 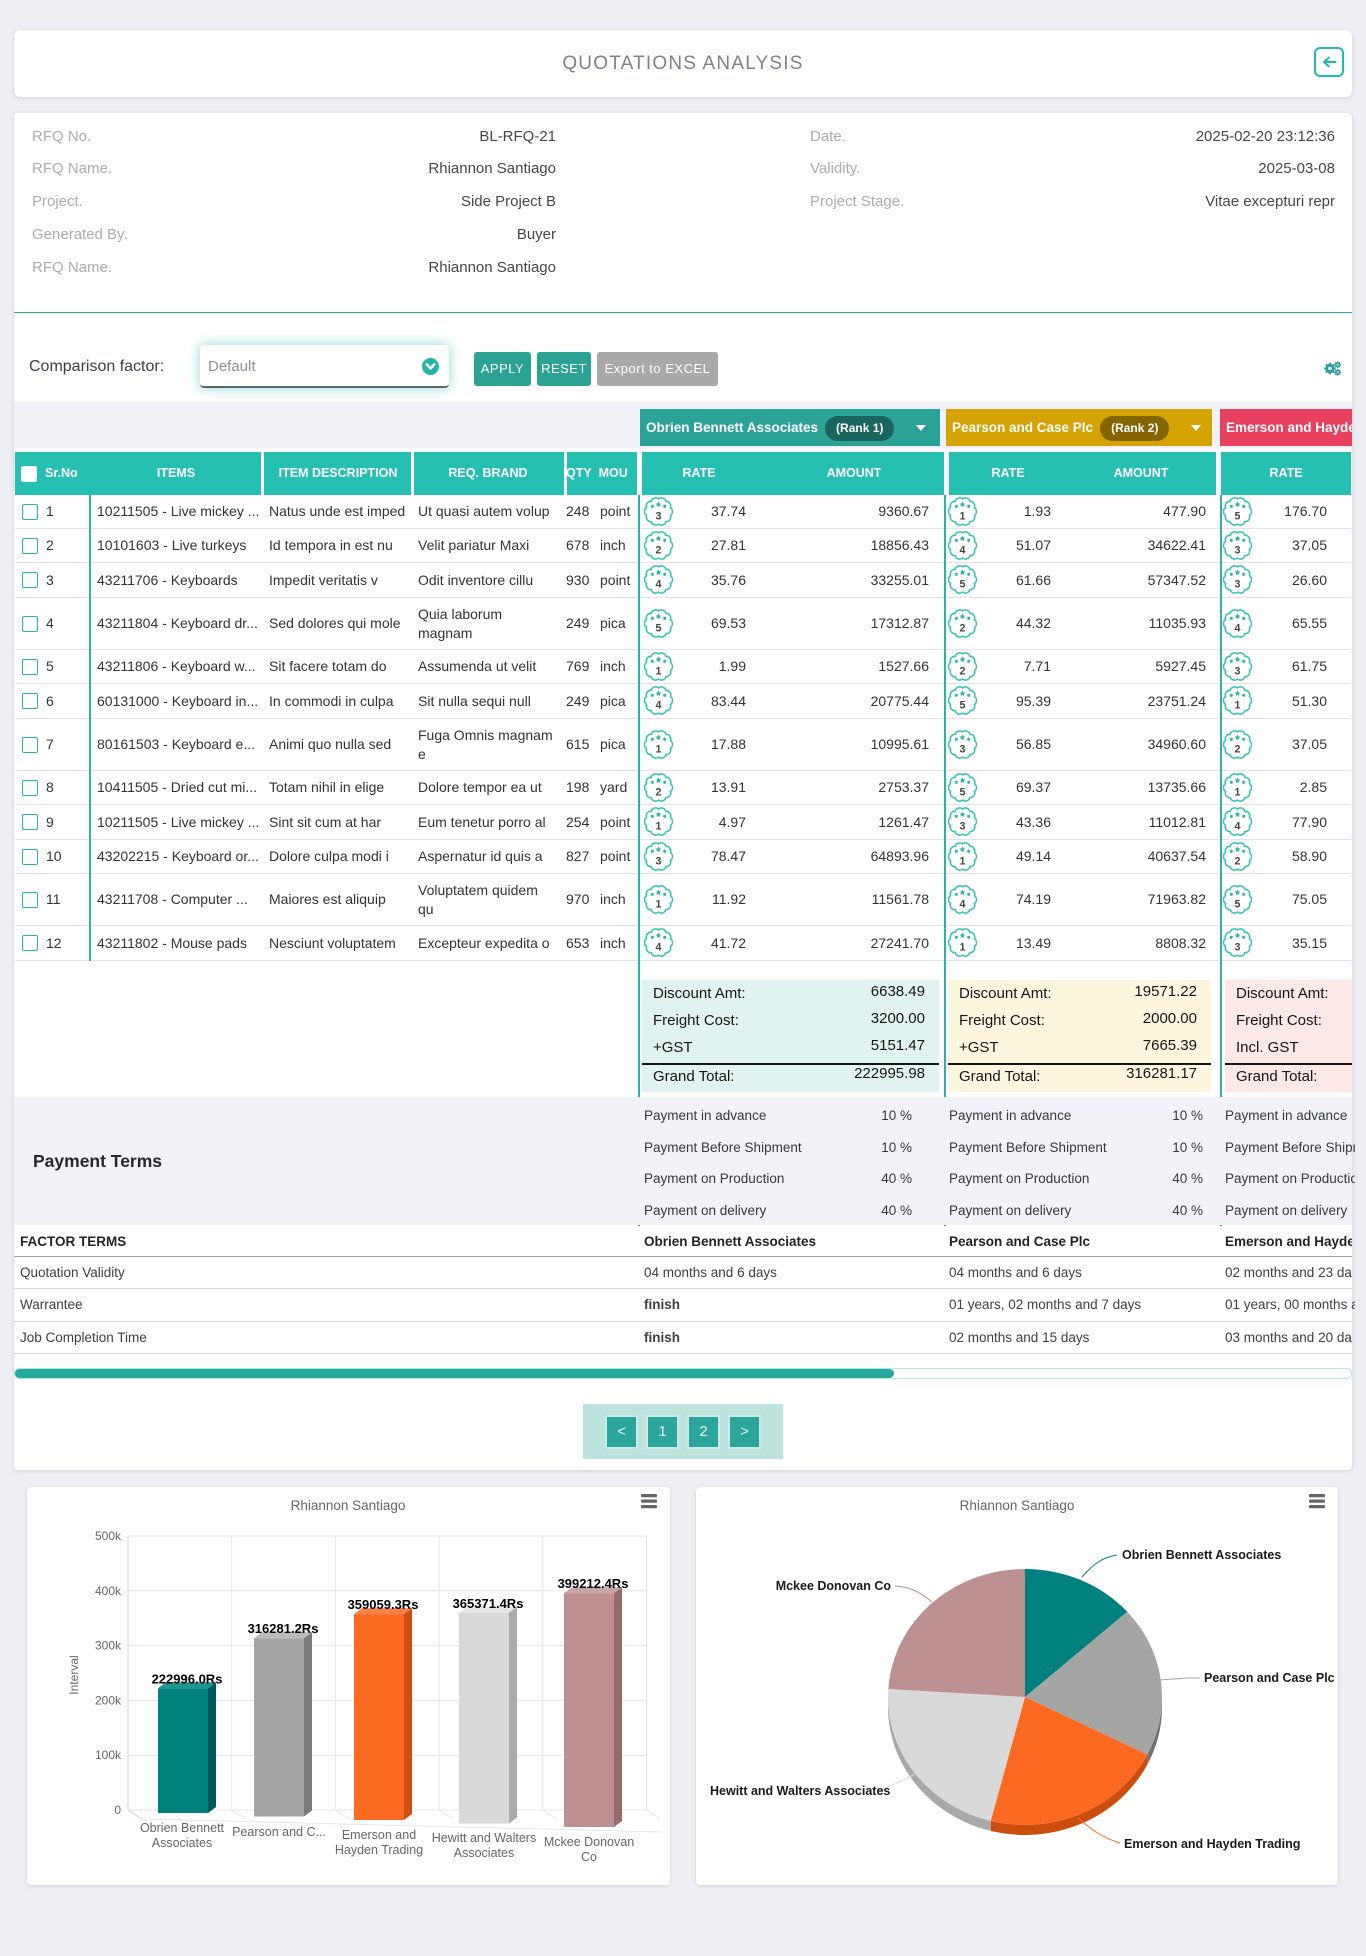 I want to click on svg-text: Mckee Donovan Co, so click(x=834, y=1586).